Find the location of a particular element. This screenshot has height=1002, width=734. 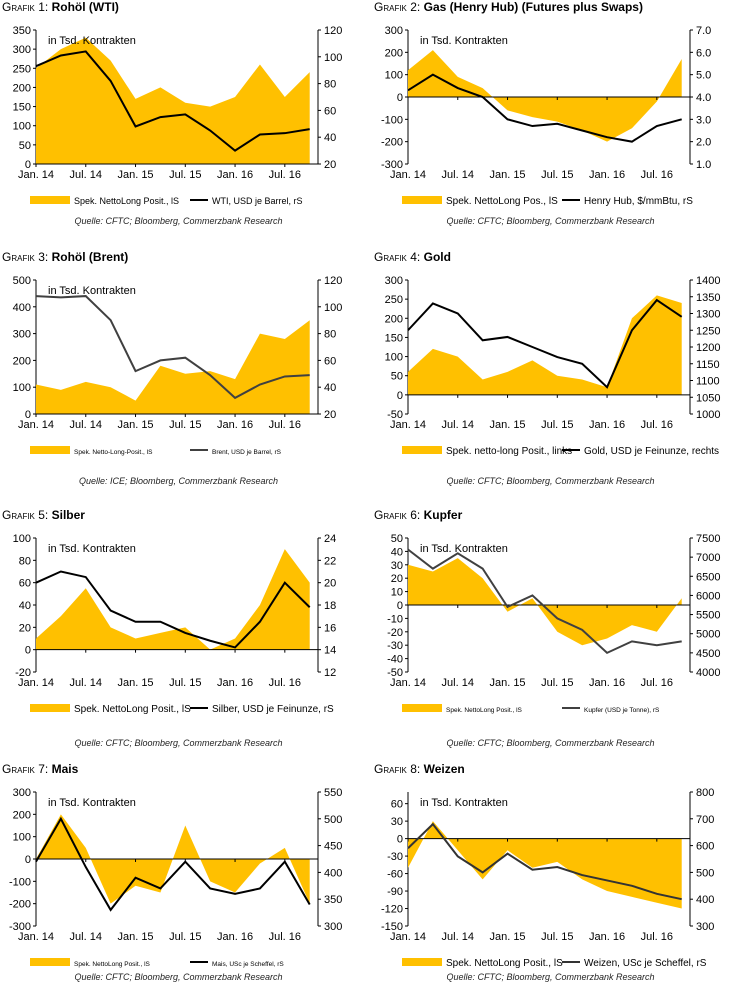

y-tick-label-left: 500 is located at coordinates (22, 281).